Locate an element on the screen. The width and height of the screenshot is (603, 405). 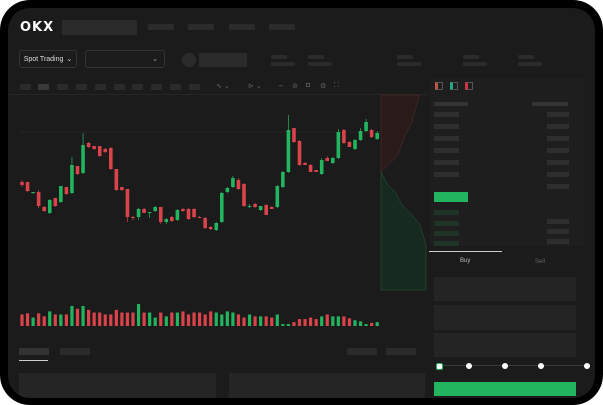
tab-buy: Buy is located at coordinates (465, 261).